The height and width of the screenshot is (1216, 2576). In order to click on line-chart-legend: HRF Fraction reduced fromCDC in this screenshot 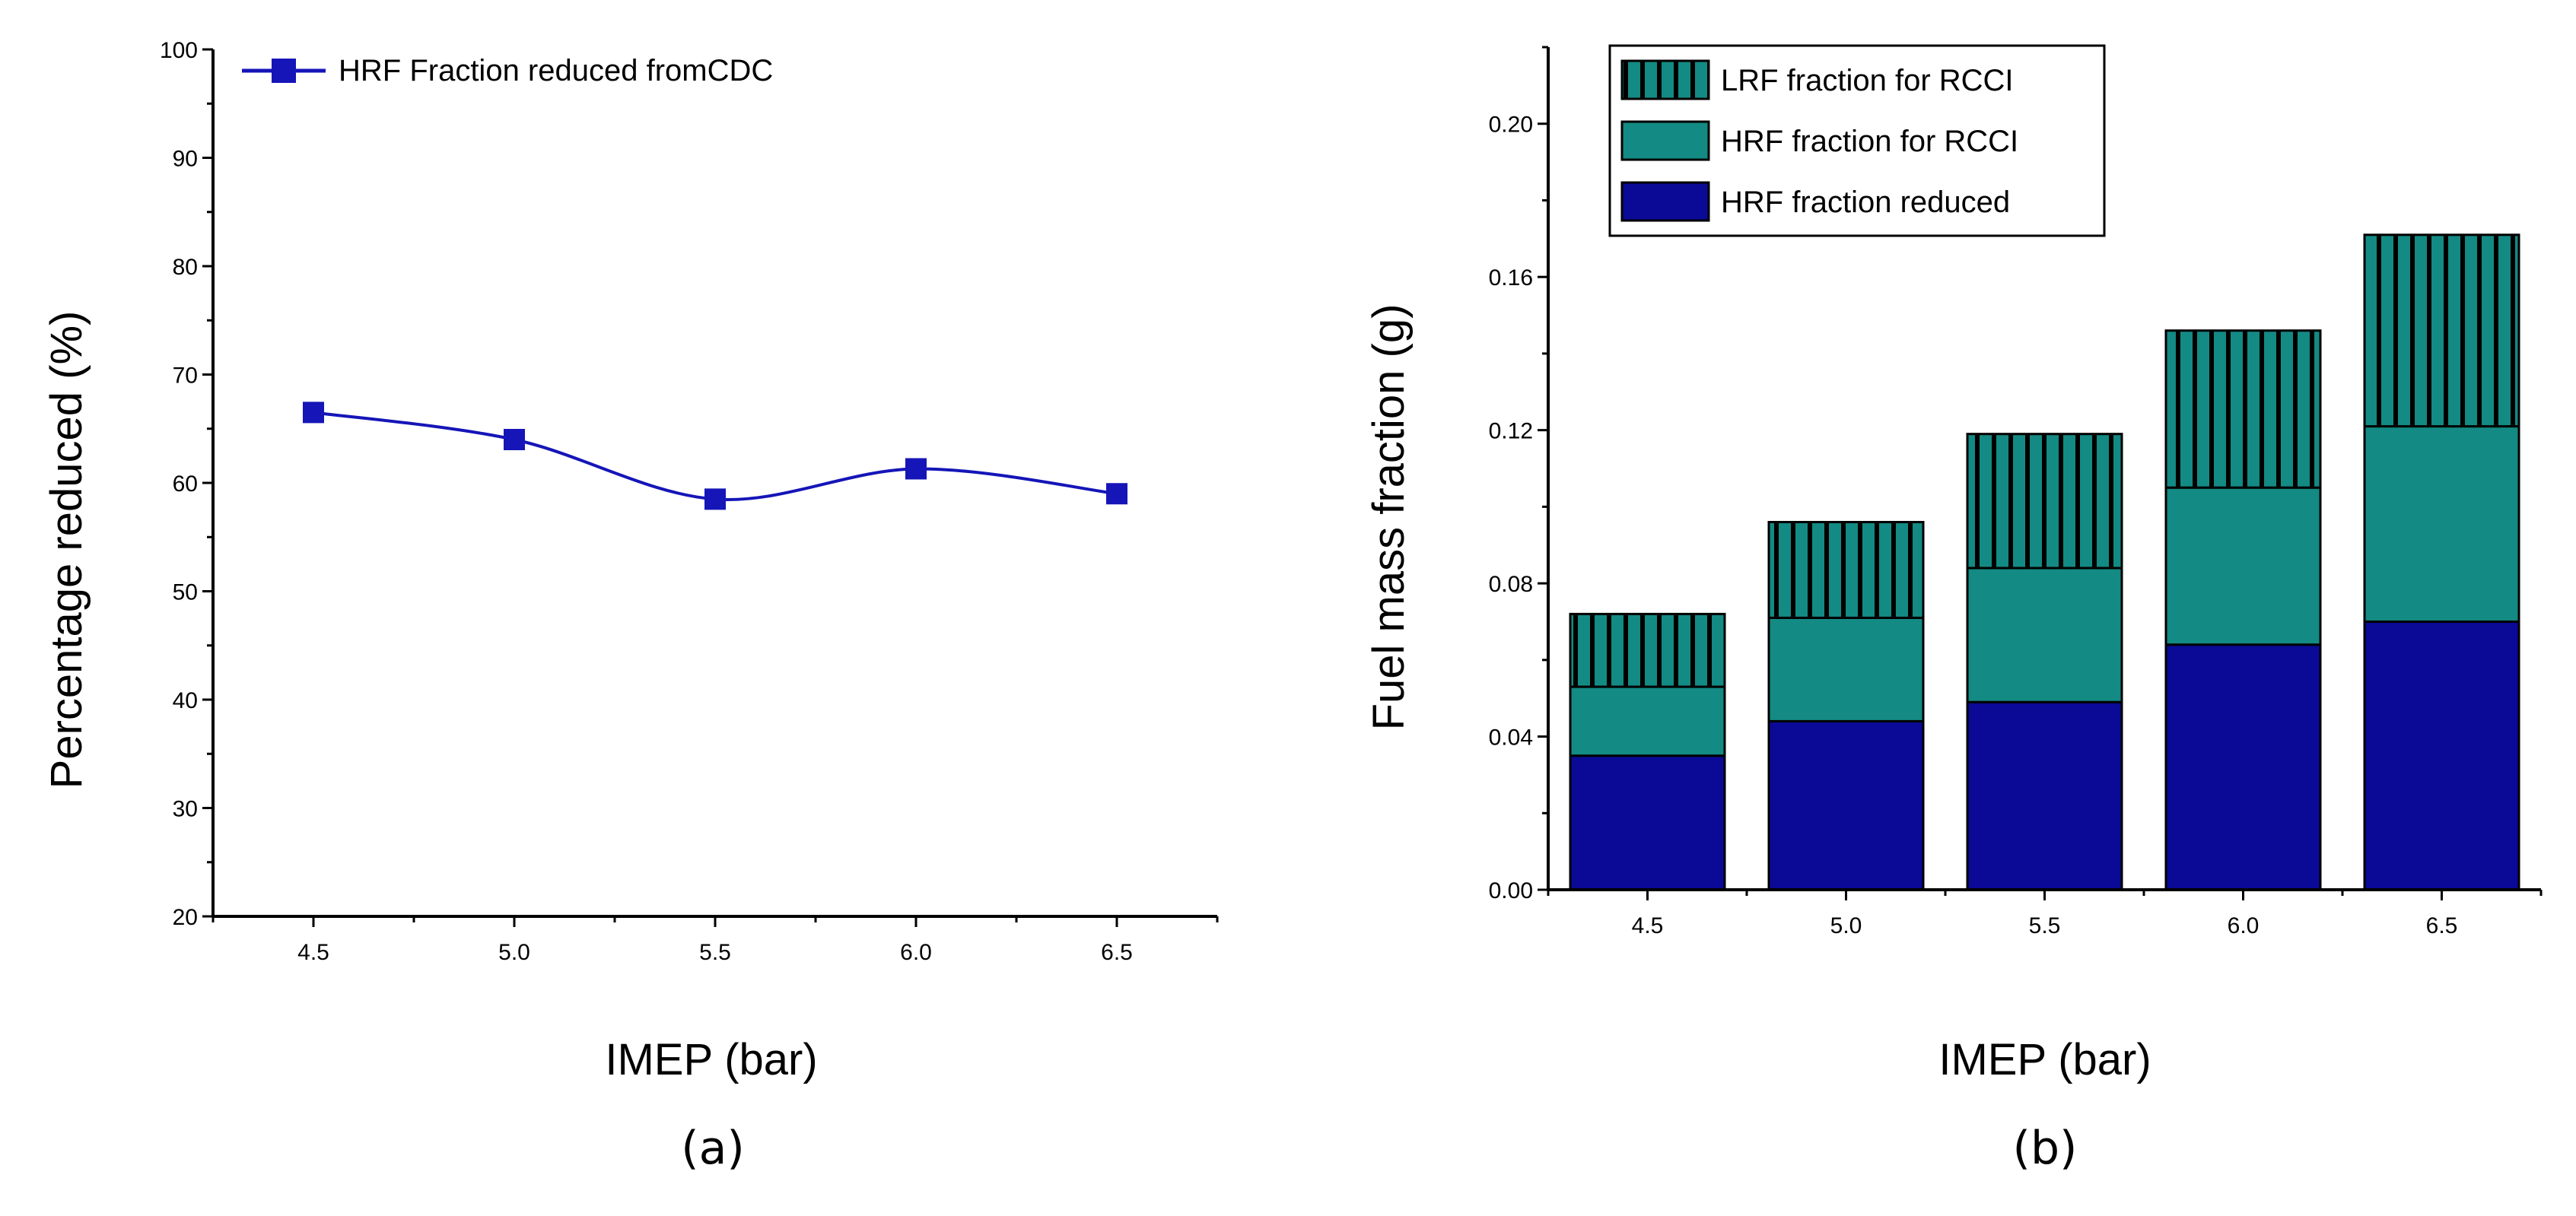, I will do `click(507, 70)`.